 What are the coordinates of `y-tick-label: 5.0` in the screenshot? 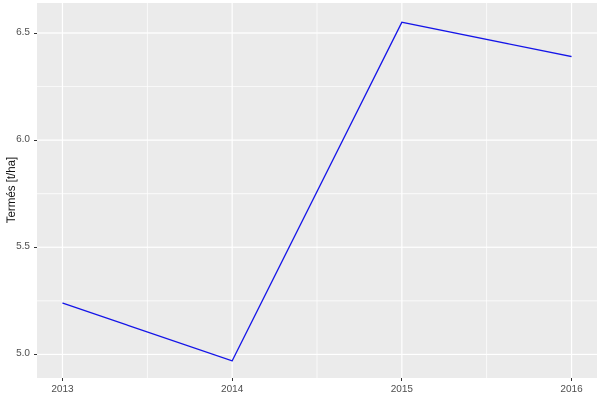 It's located at (23, 354).